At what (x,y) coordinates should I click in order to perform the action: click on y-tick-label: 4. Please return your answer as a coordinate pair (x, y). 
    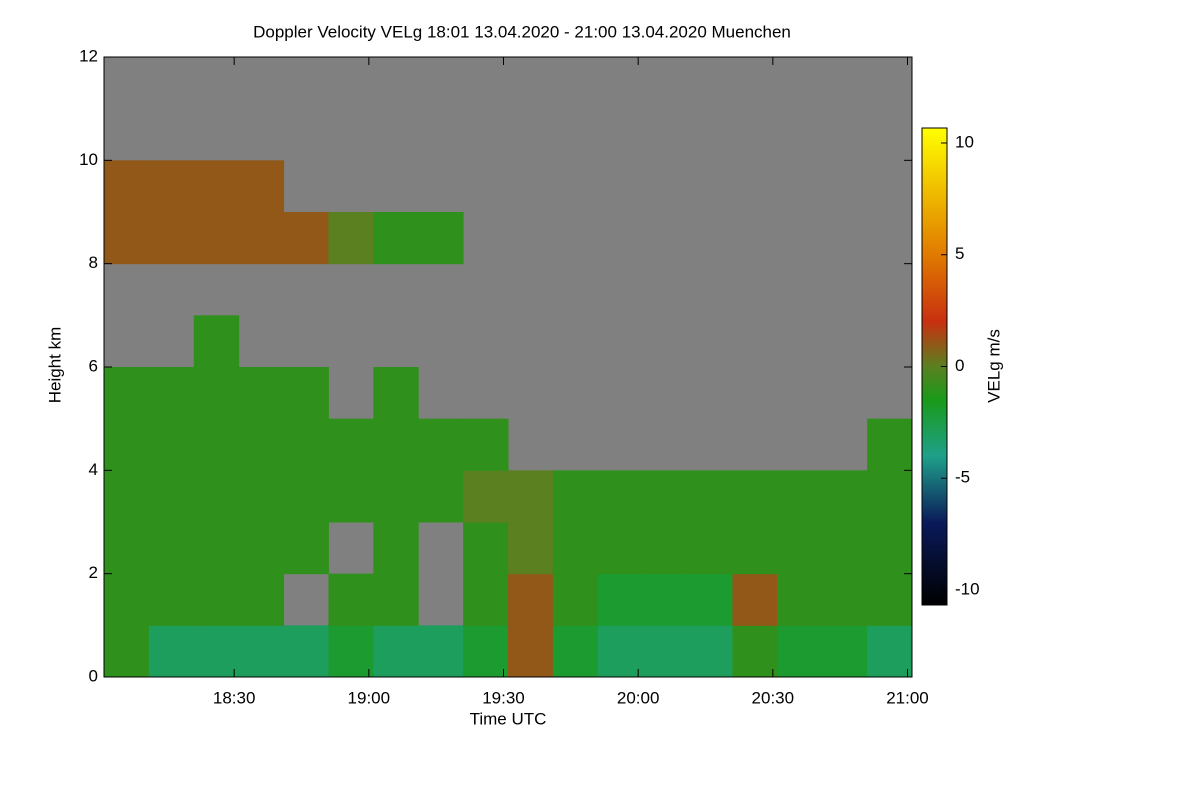
    Looking at the image, I should click on (93, 469).